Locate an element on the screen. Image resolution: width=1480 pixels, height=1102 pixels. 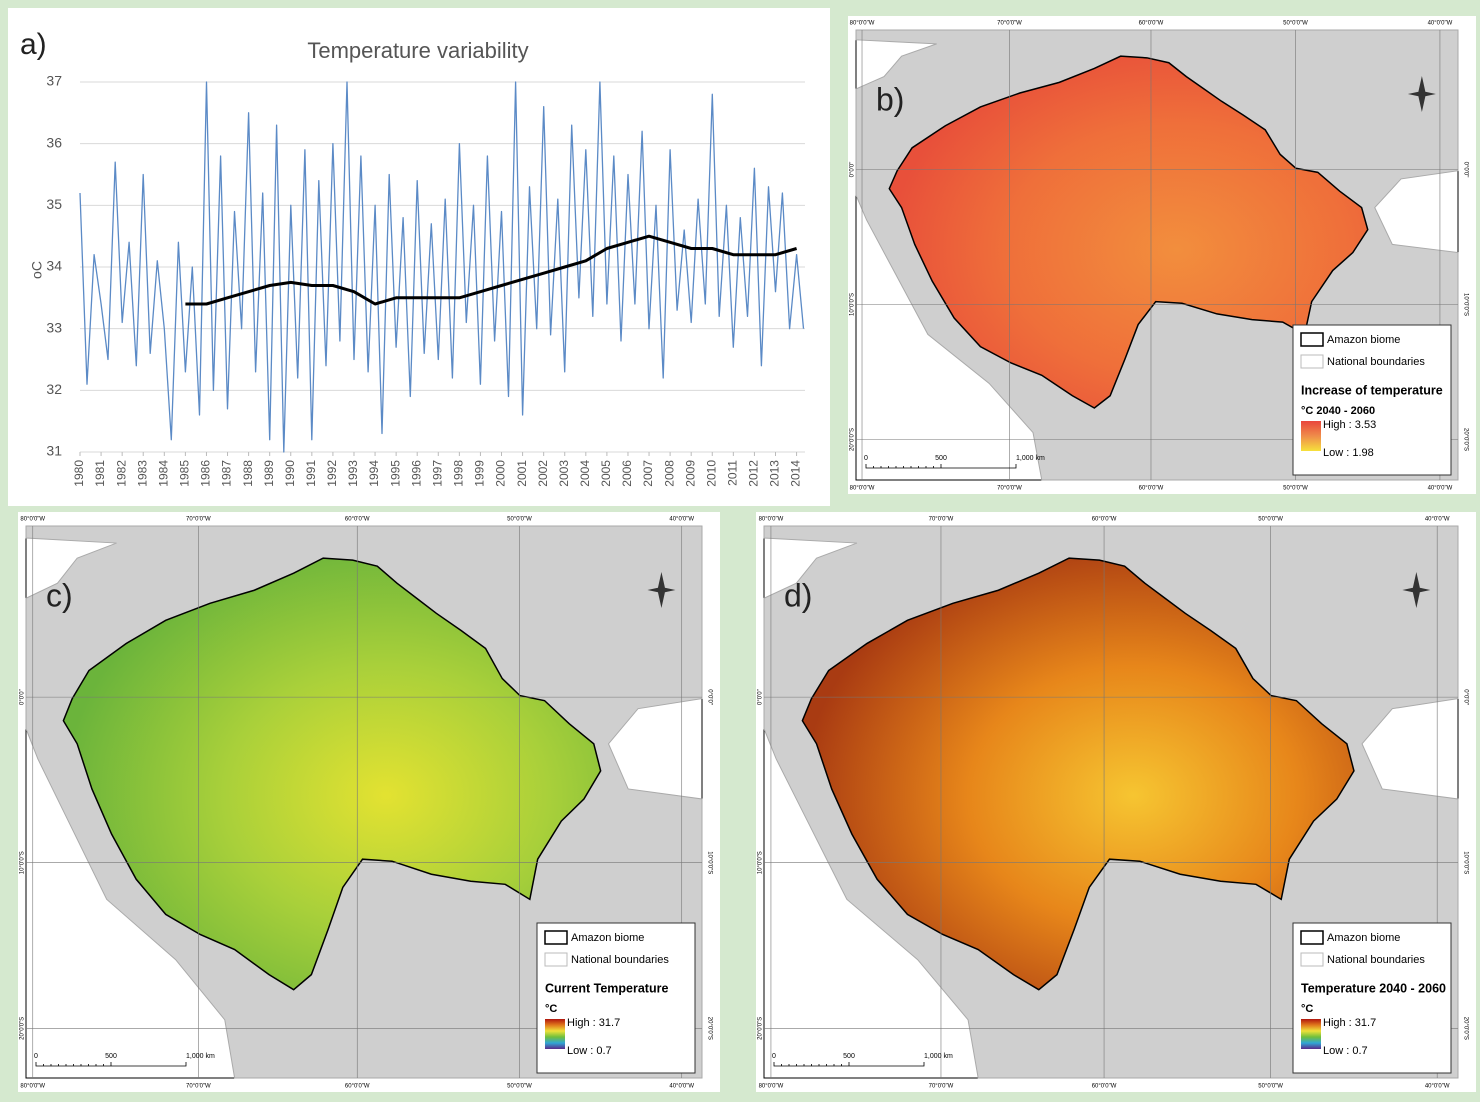
x-tick-label: 1986 is located at coordinates (206, 473).